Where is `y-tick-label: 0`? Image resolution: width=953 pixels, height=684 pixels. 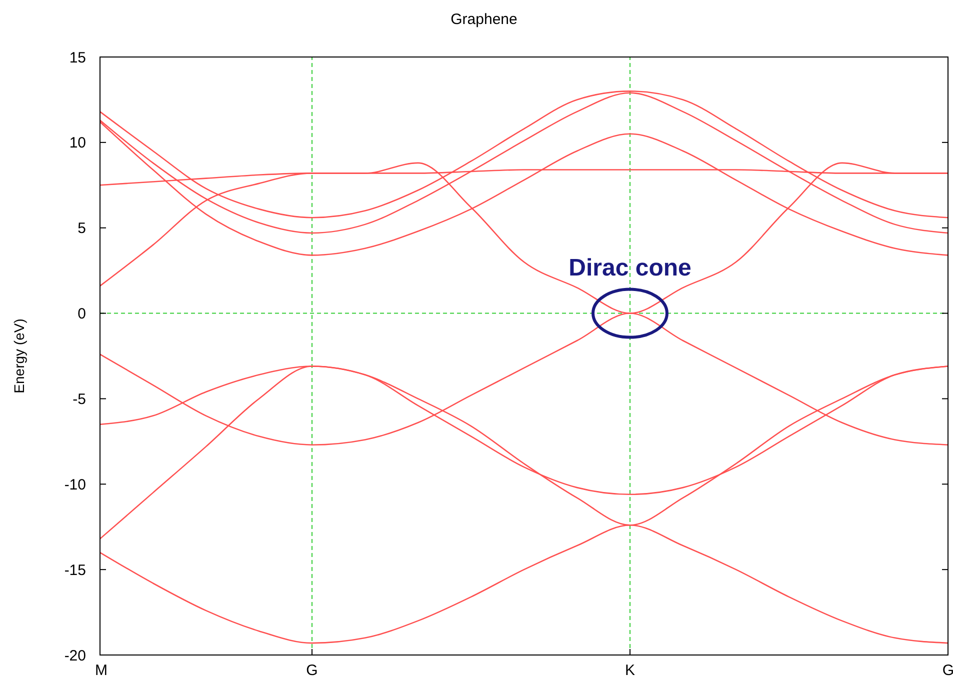 y-tick-label: 0 is located at coordinates (82, 314).